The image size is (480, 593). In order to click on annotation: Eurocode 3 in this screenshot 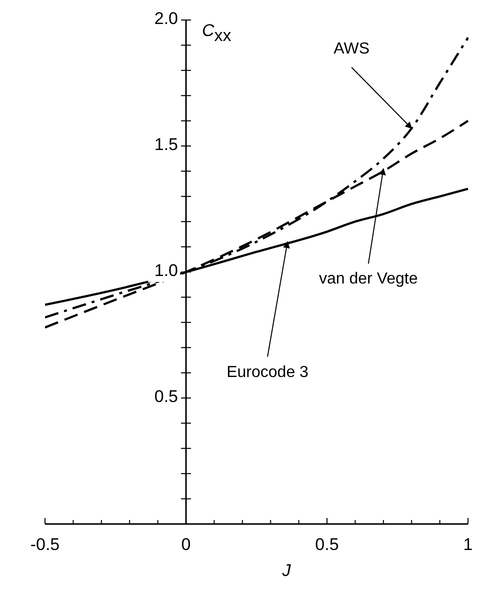, I will do `click(267, 372)`.